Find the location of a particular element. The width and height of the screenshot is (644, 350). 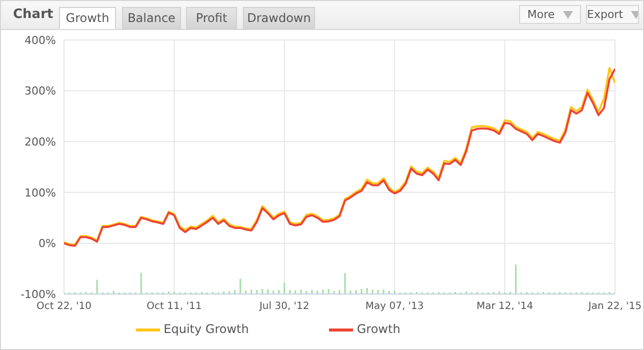

y-tick-label: 200% is located at coordinates (40, 142).